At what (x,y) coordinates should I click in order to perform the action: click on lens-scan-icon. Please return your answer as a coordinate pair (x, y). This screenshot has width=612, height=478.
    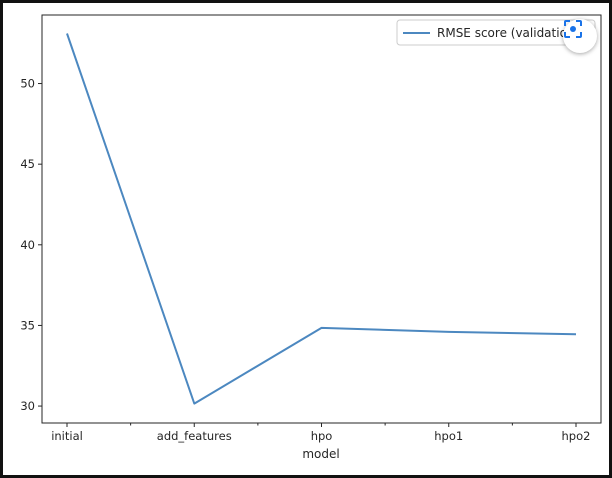
    Looking at the image, I should click on (573, 29).